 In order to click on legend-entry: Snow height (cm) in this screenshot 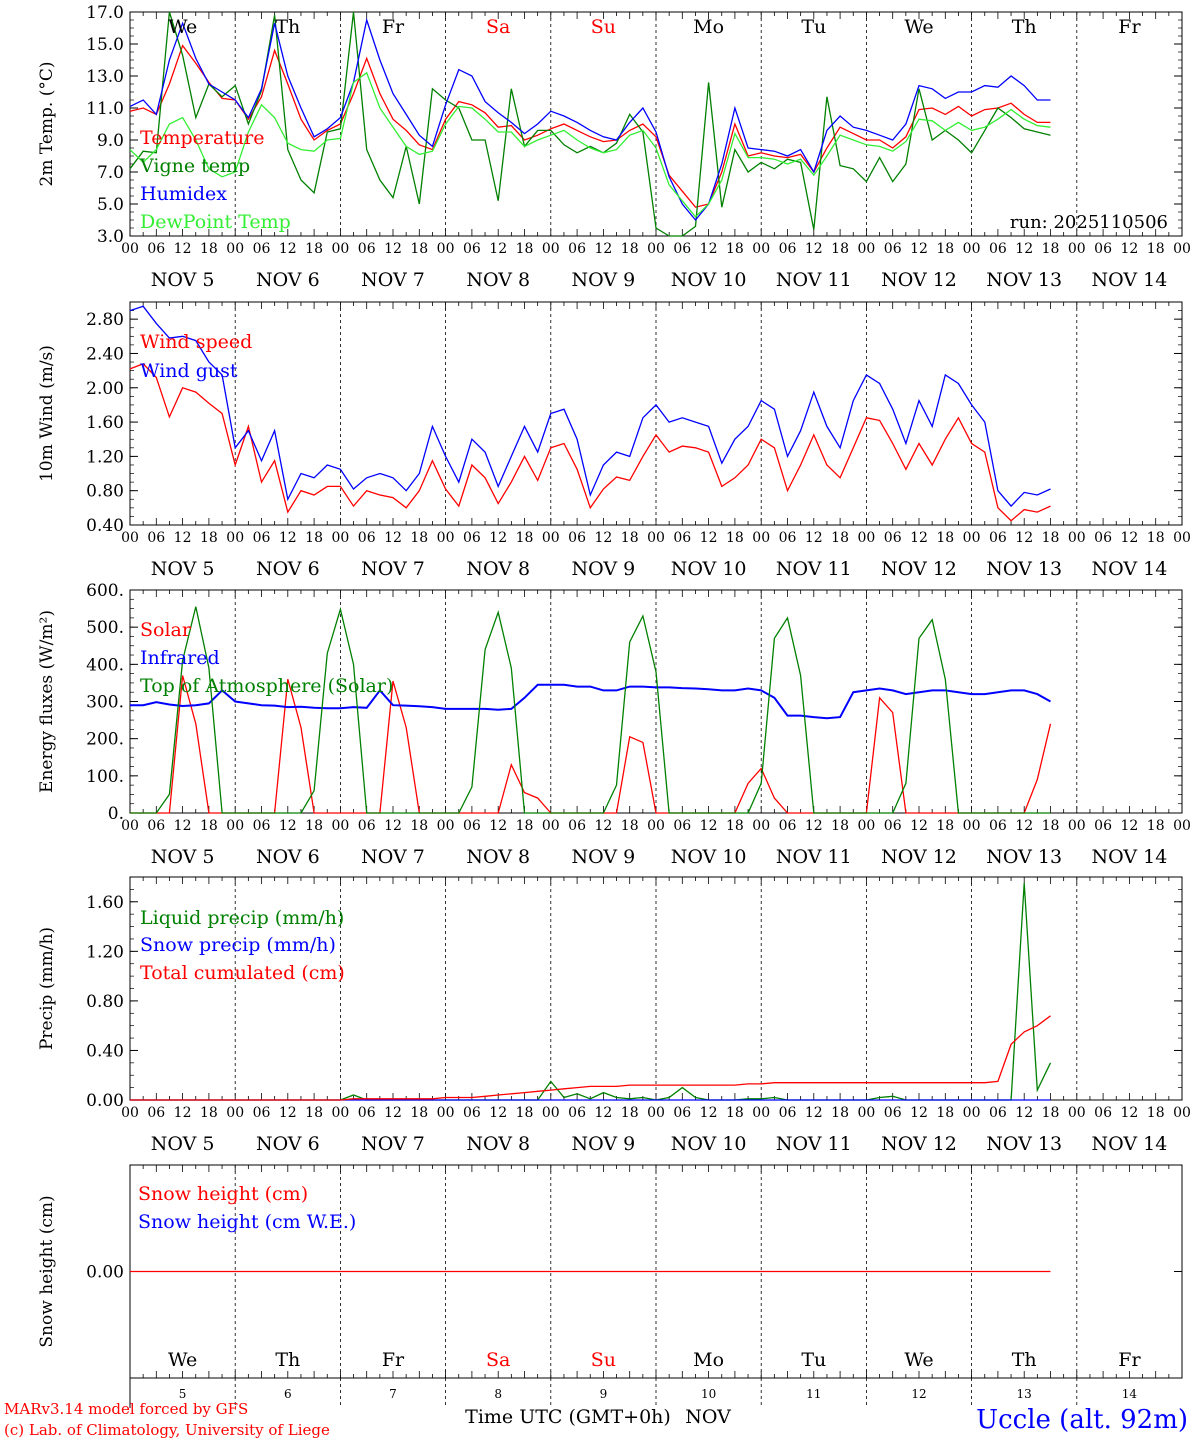, I will do `click(223, 1194)`.